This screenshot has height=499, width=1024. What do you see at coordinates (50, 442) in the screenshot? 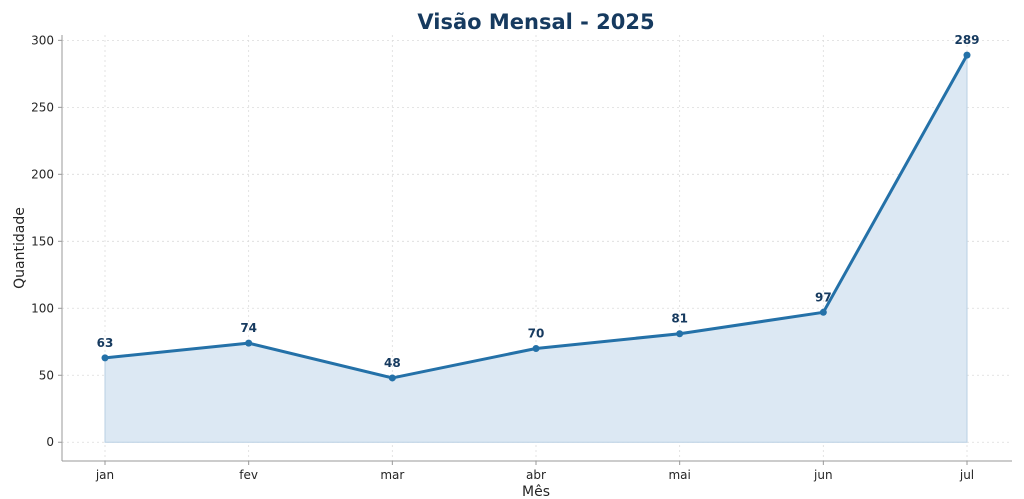
I see `y-tick-label: 0` at bounding box center [50, 442].